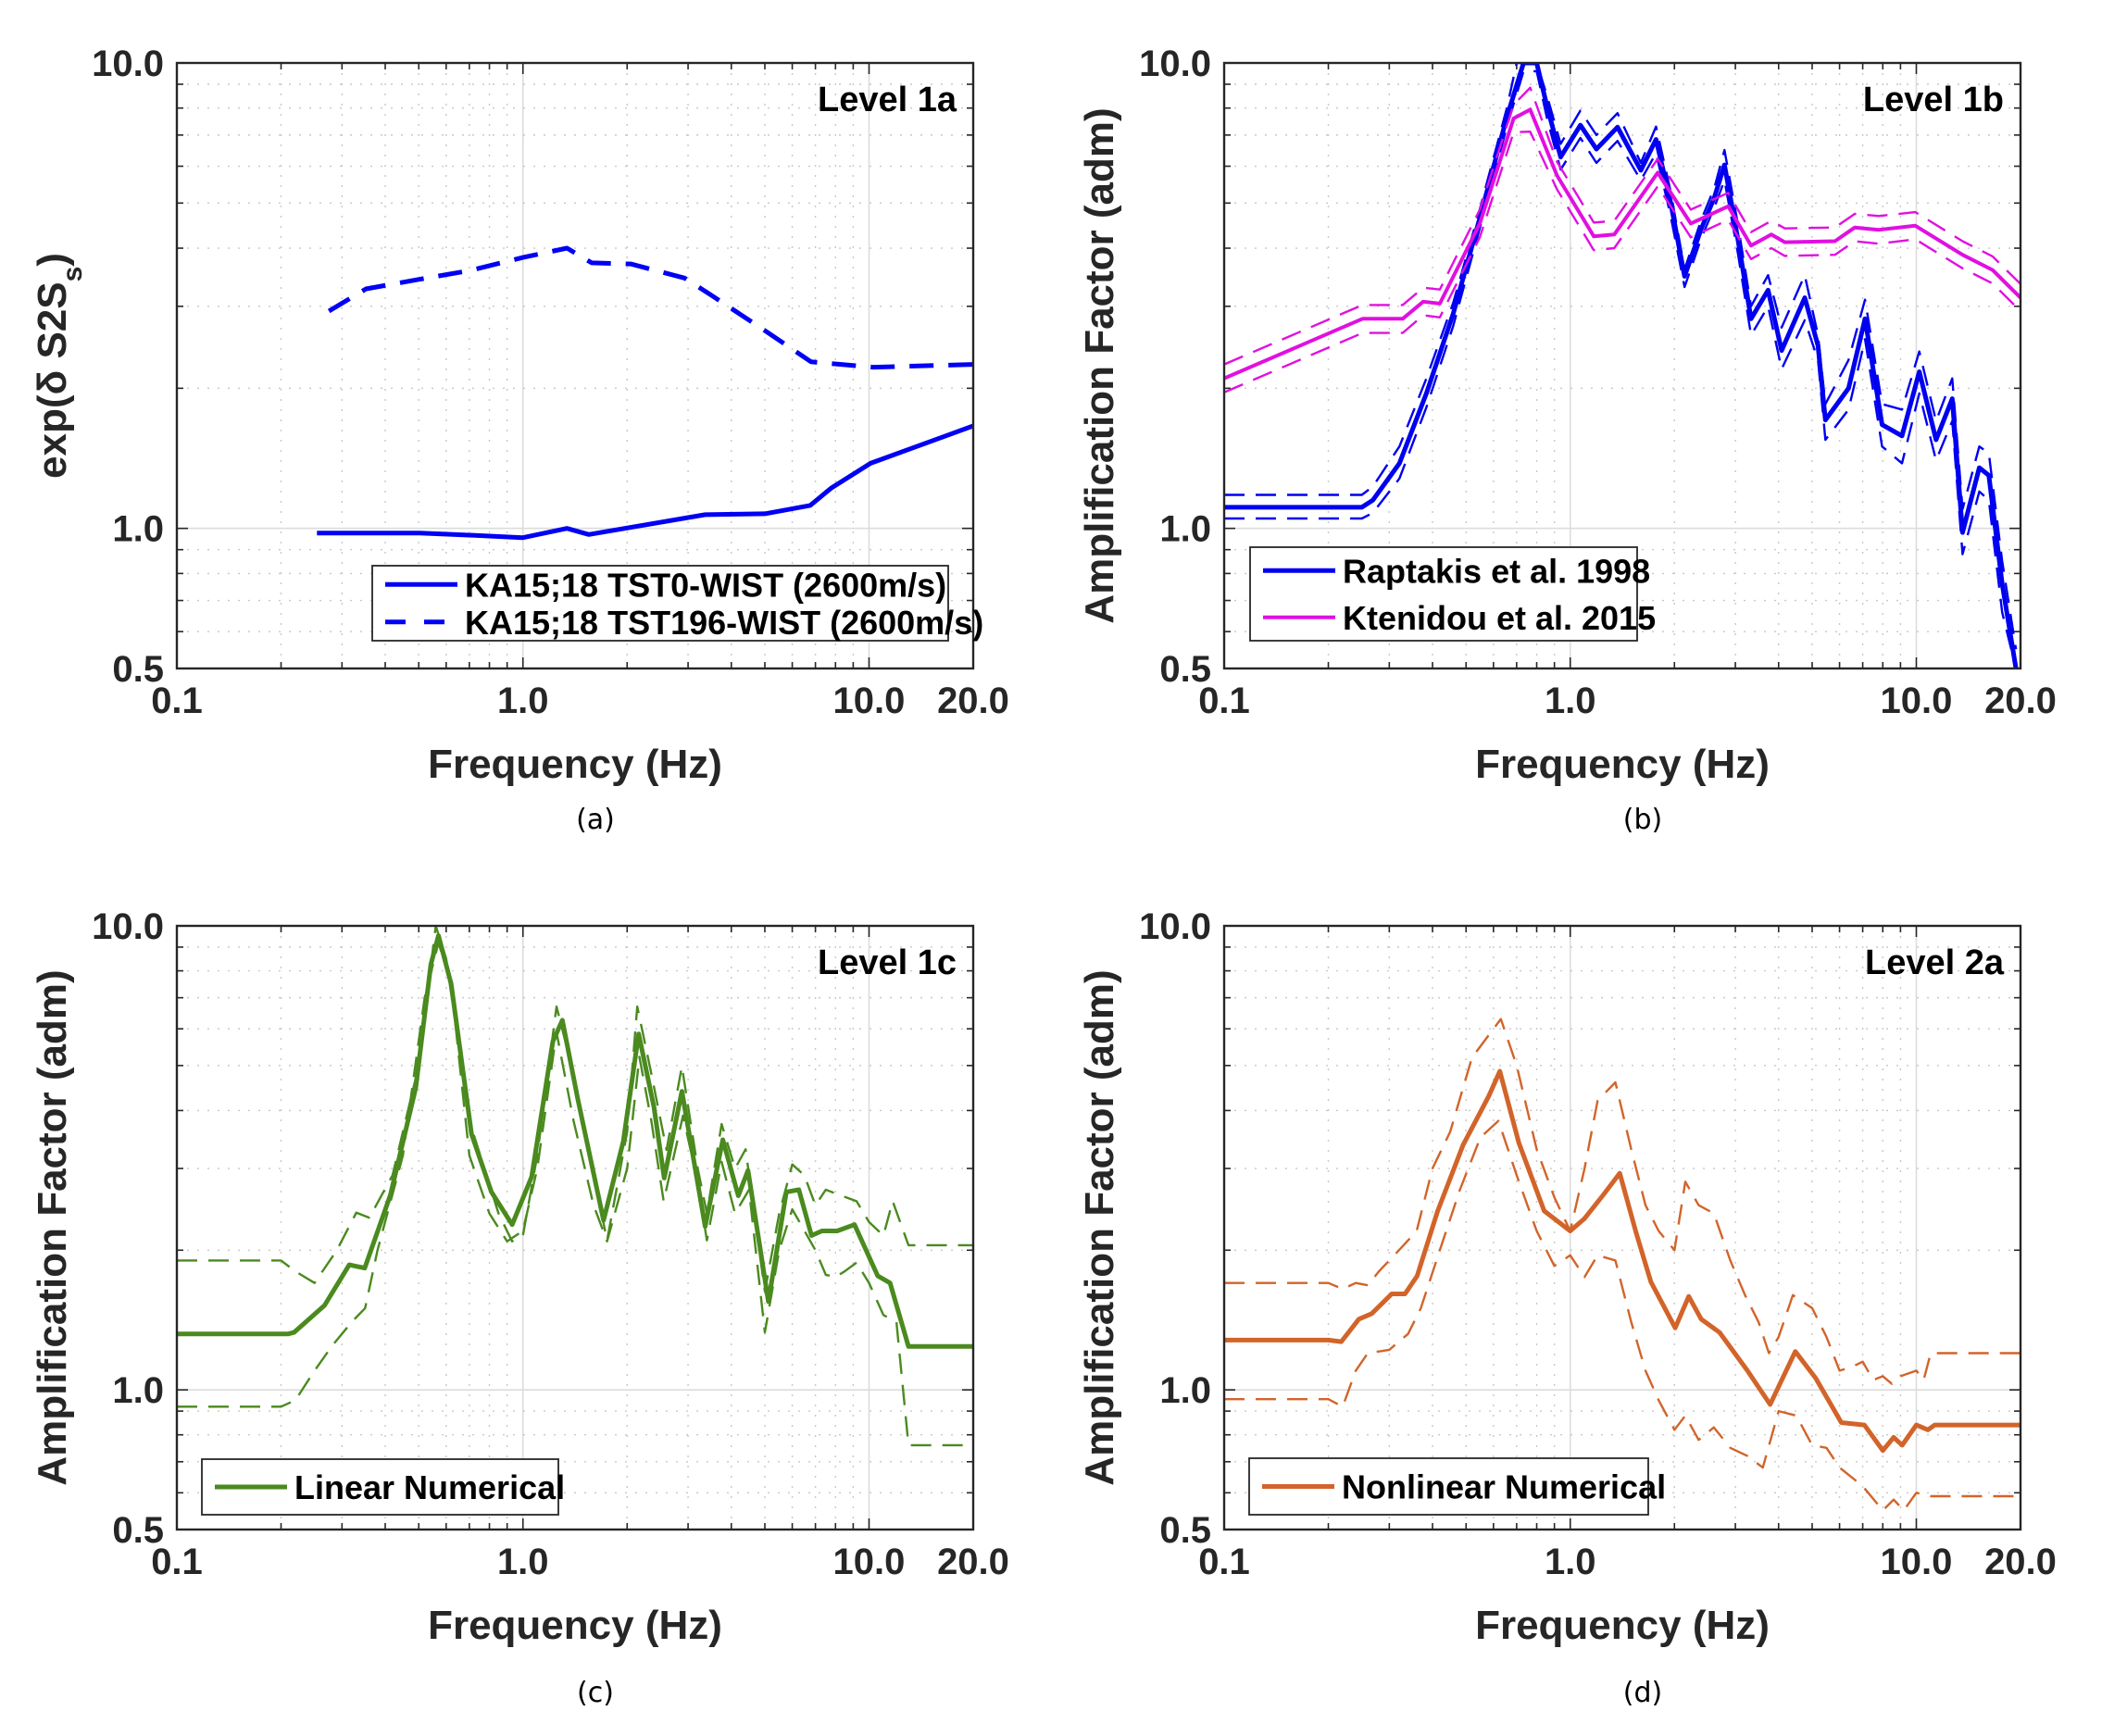 This screenshot has height=1736, width=2102. Describe the element at coordinates (595, 1693) in the screenshot. I see `panel-caption: (c)` at that location.